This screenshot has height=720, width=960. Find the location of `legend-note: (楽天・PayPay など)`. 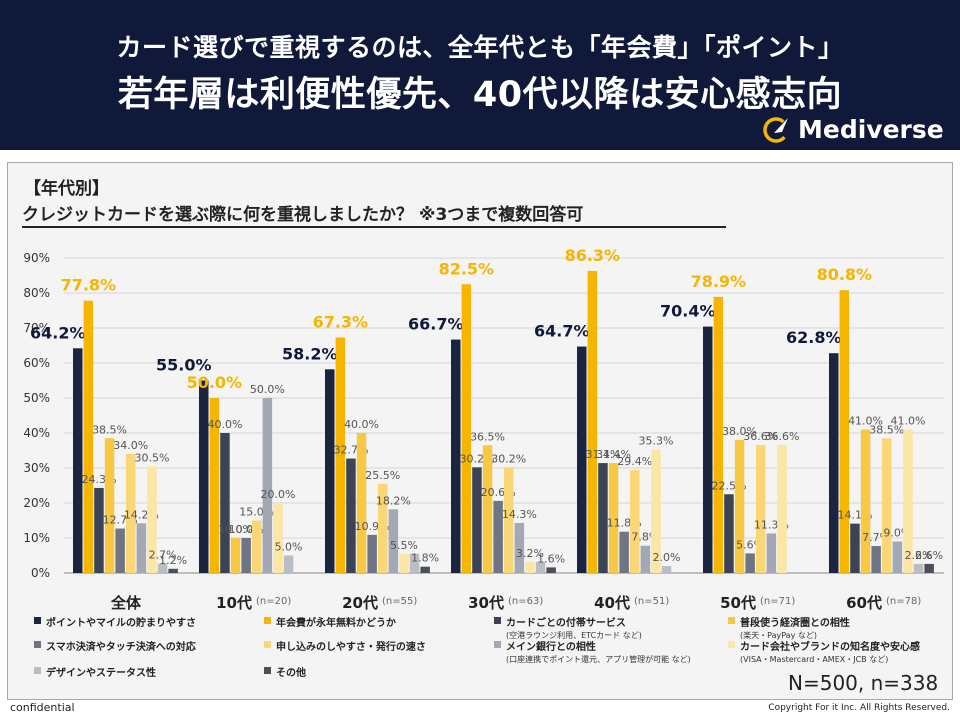

legend-note: (楽天・PayPay など) is located at coordinates (778, 635).